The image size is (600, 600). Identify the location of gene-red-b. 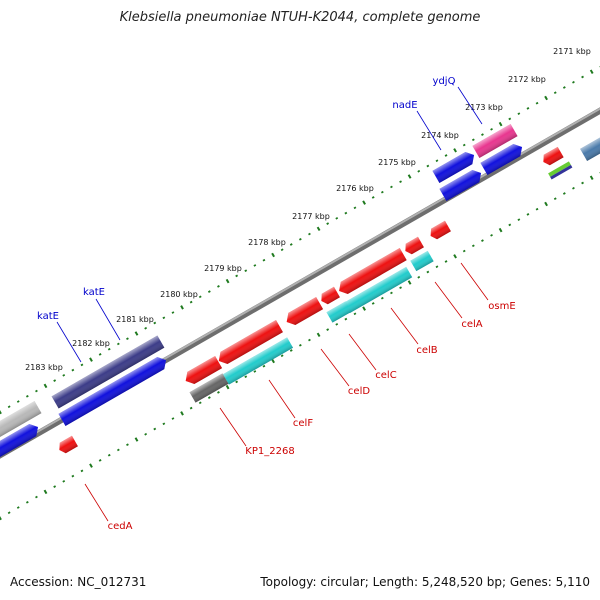
(303, 312).